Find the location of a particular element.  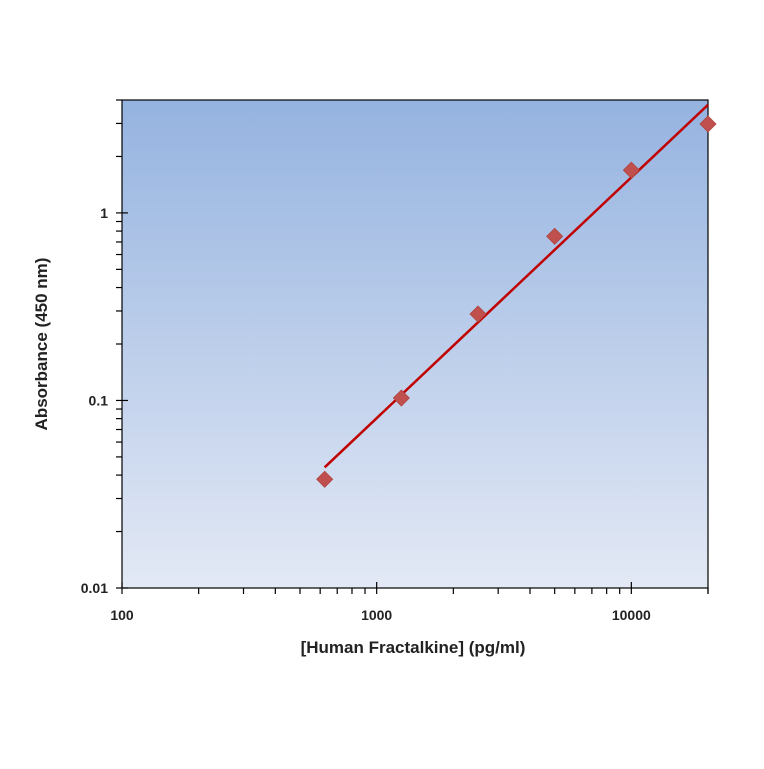

x-tick-label: 1000 is located at coordinates (376, 615).